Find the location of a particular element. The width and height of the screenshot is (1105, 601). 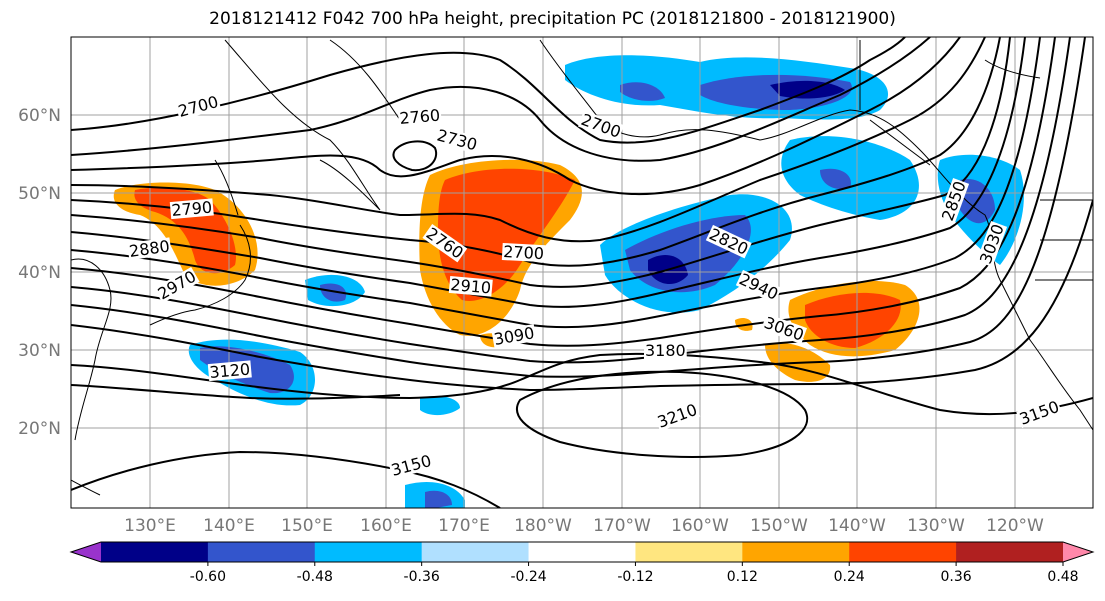

colorbar-tick-label: 0.36 is located at coordinates (956, 577).